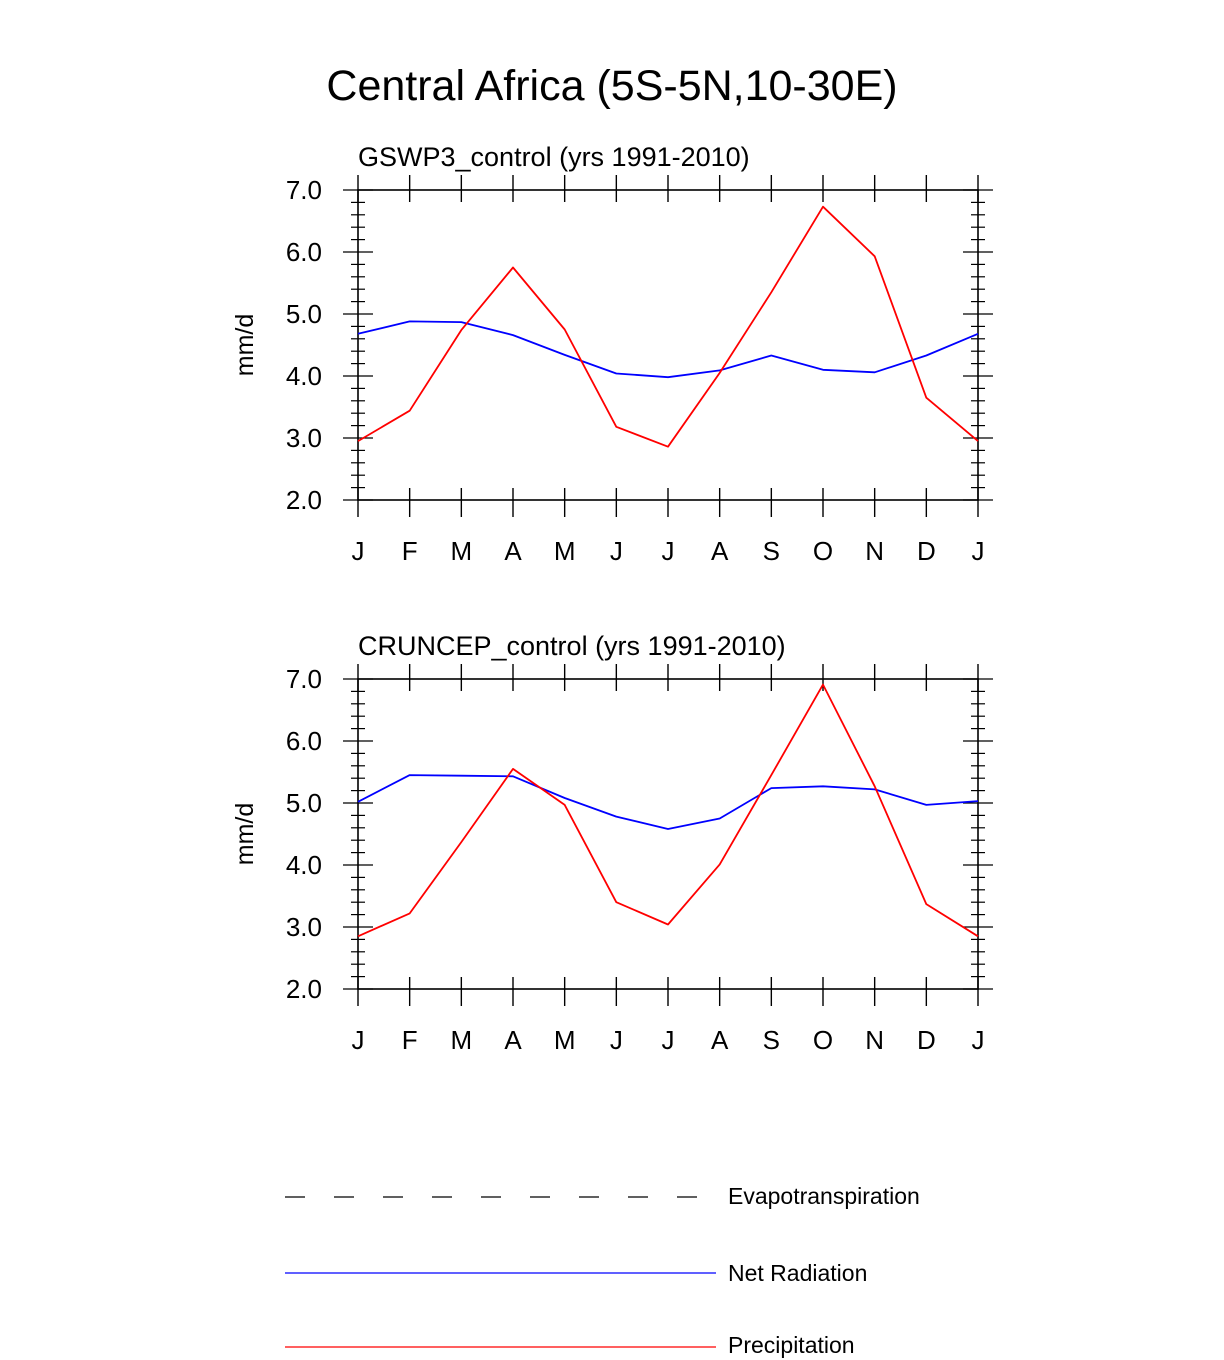 The image size is (1224, 1360). I want to click on legend-label-precipitation: Precipitation, so click(791, 1345).